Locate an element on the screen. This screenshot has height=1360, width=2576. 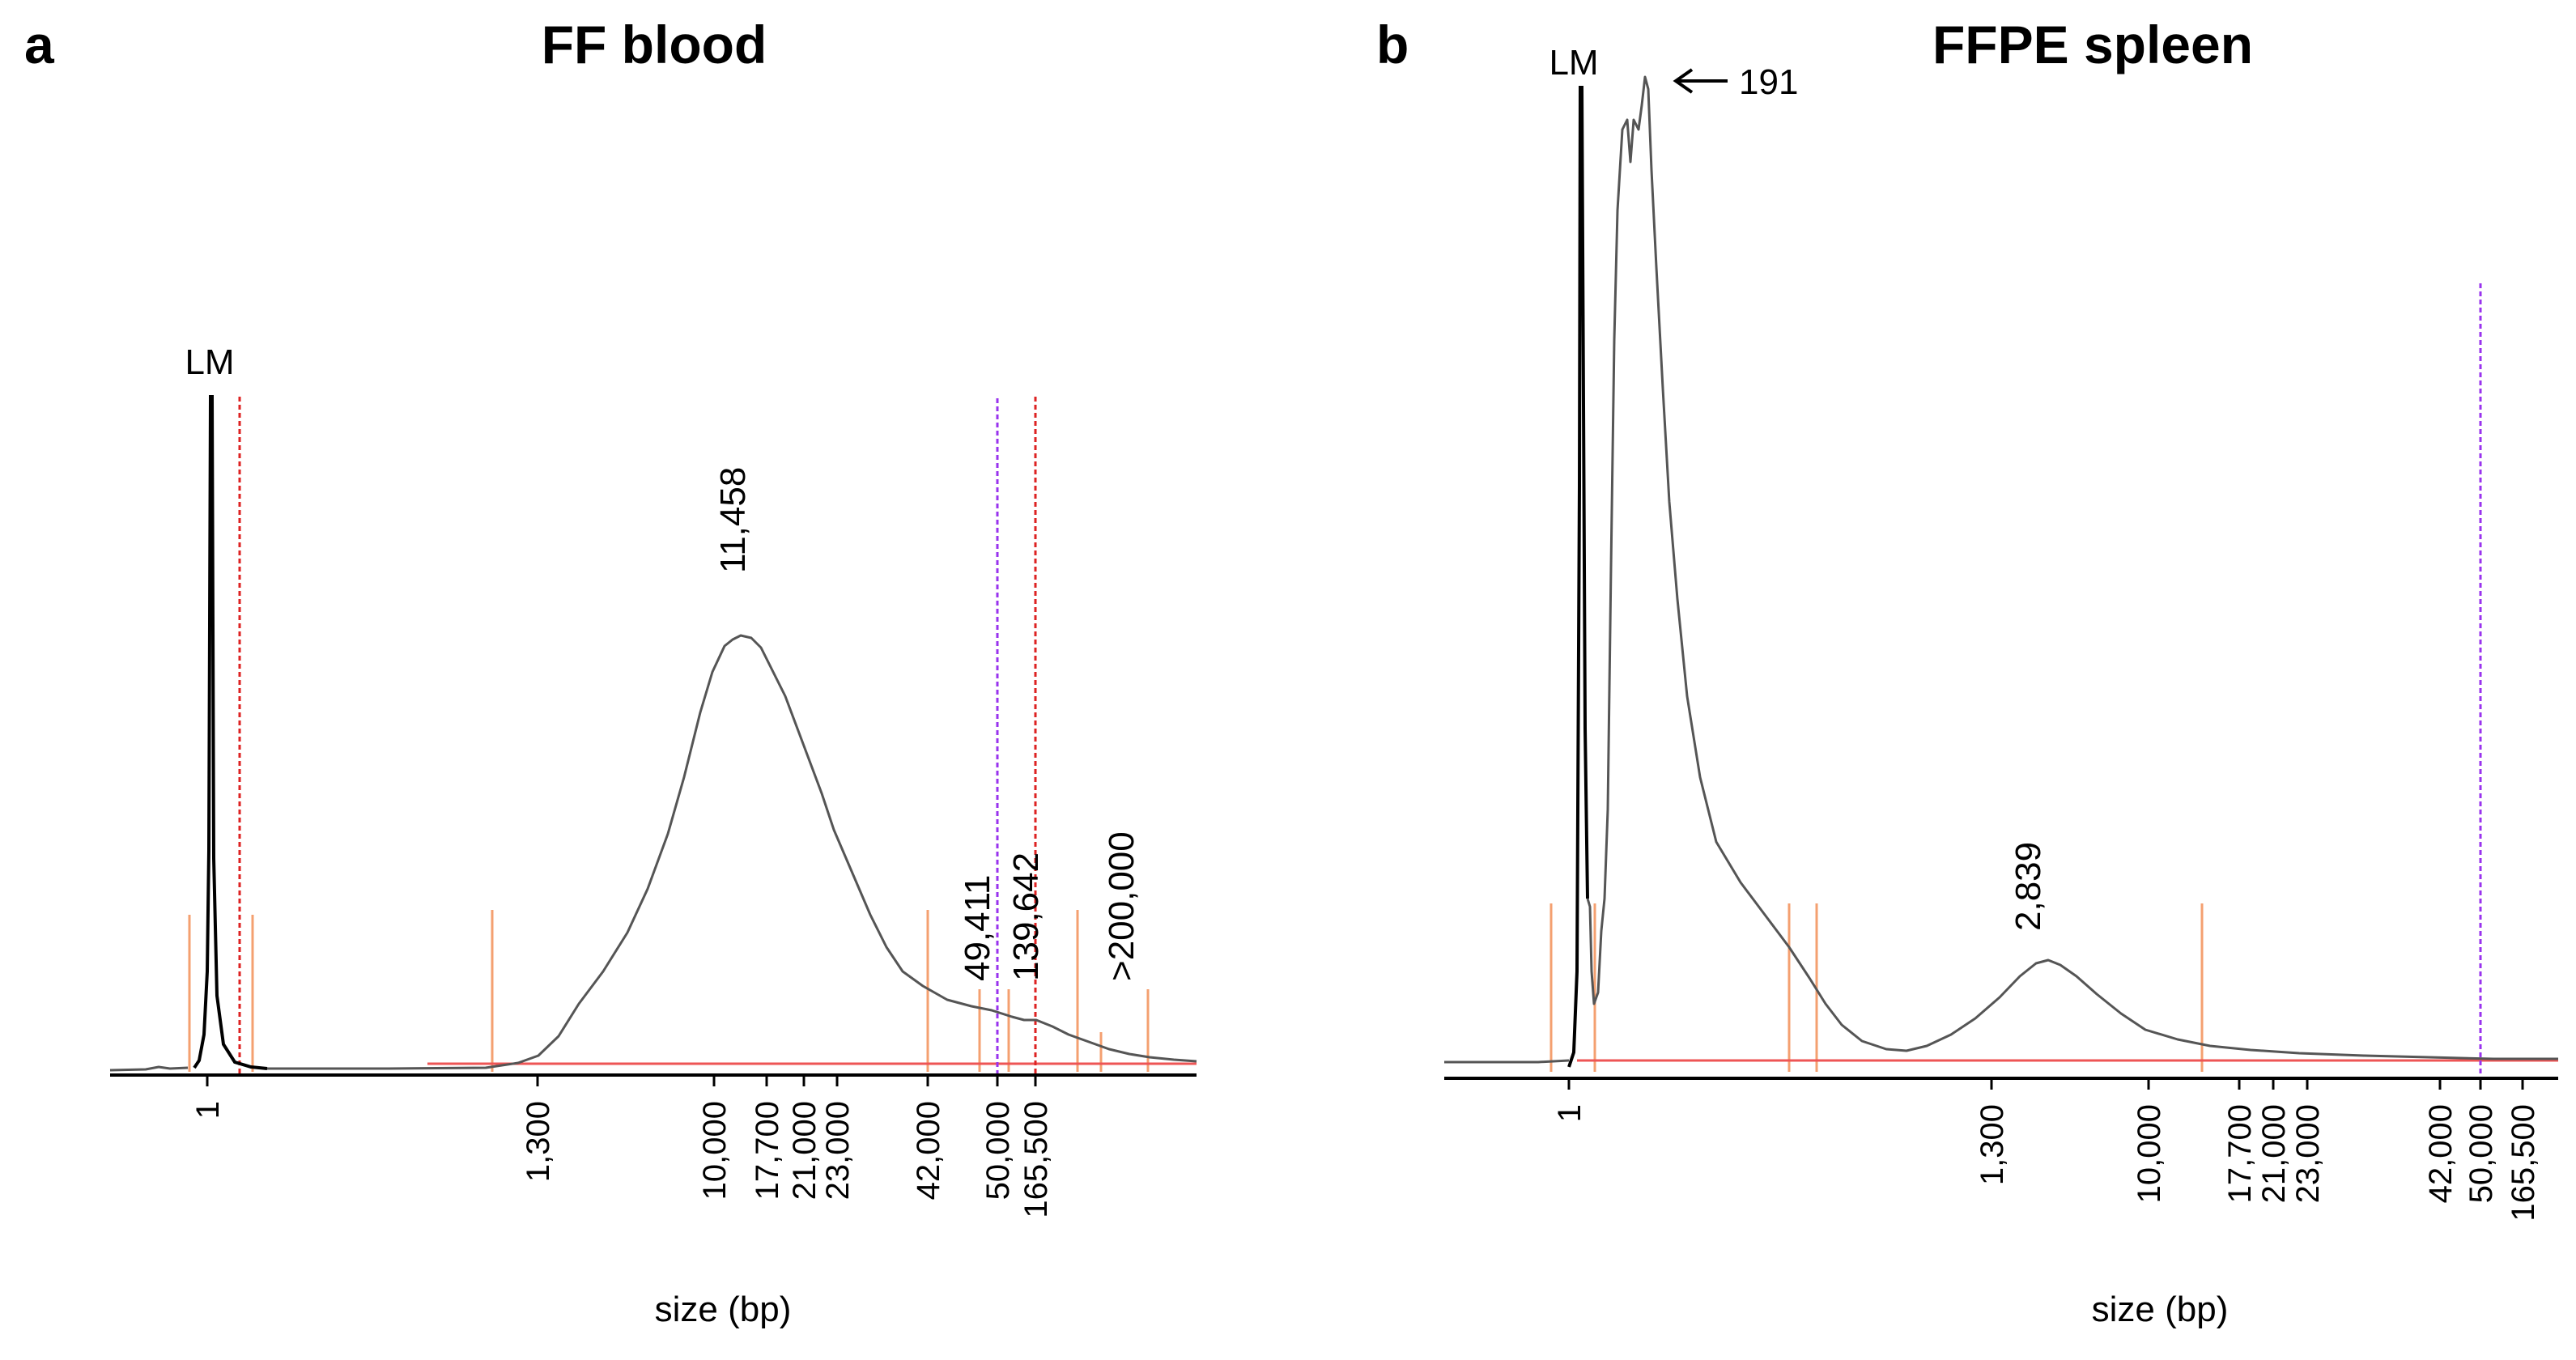
panel-a-peak-label-139642: 139,642 is located at coordinates (1026, 917).